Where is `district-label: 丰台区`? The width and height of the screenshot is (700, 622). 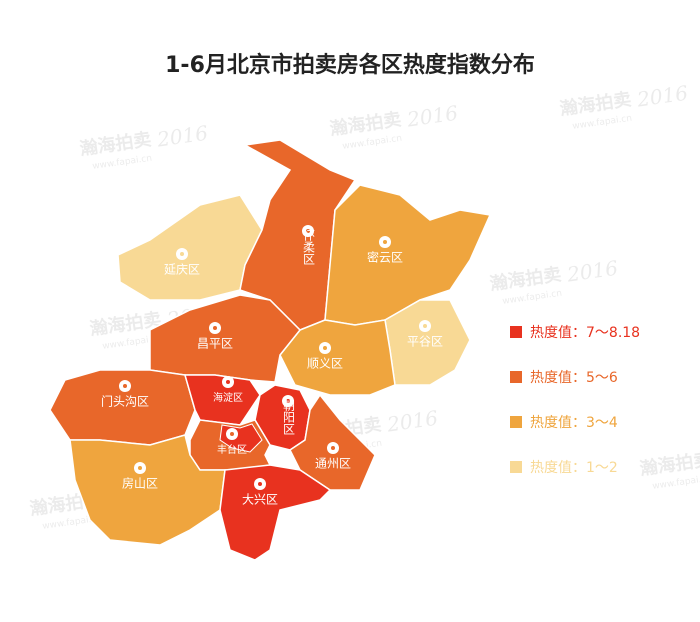
district-label: 丰台区 is located at coordinates (232, 449).